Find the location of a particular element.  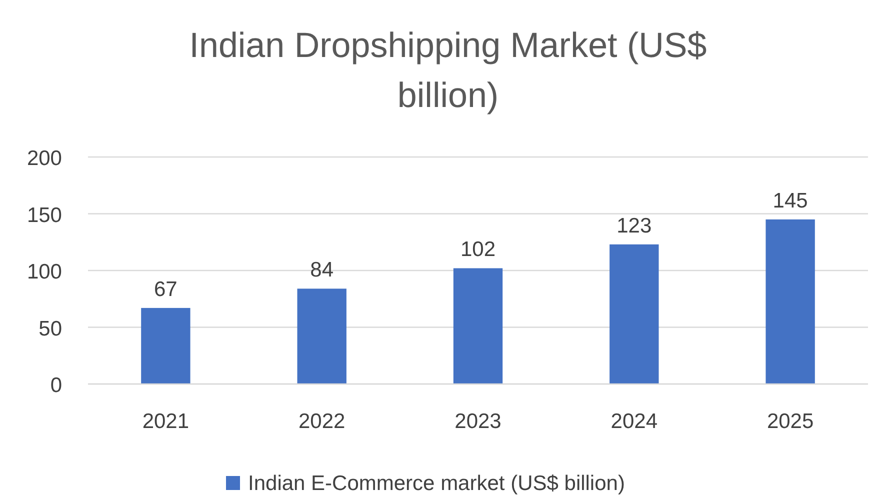

y-tick-label: 50 is located at coordinates (50, 328).